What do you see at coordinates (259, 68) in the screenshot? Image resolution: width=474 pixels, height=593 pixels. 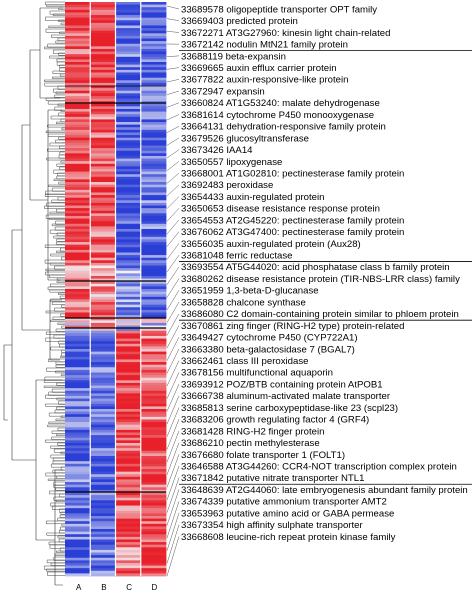 I see `gene-label: 33669665 auxin efflux carrier protein` at bounding box center [259, 68].